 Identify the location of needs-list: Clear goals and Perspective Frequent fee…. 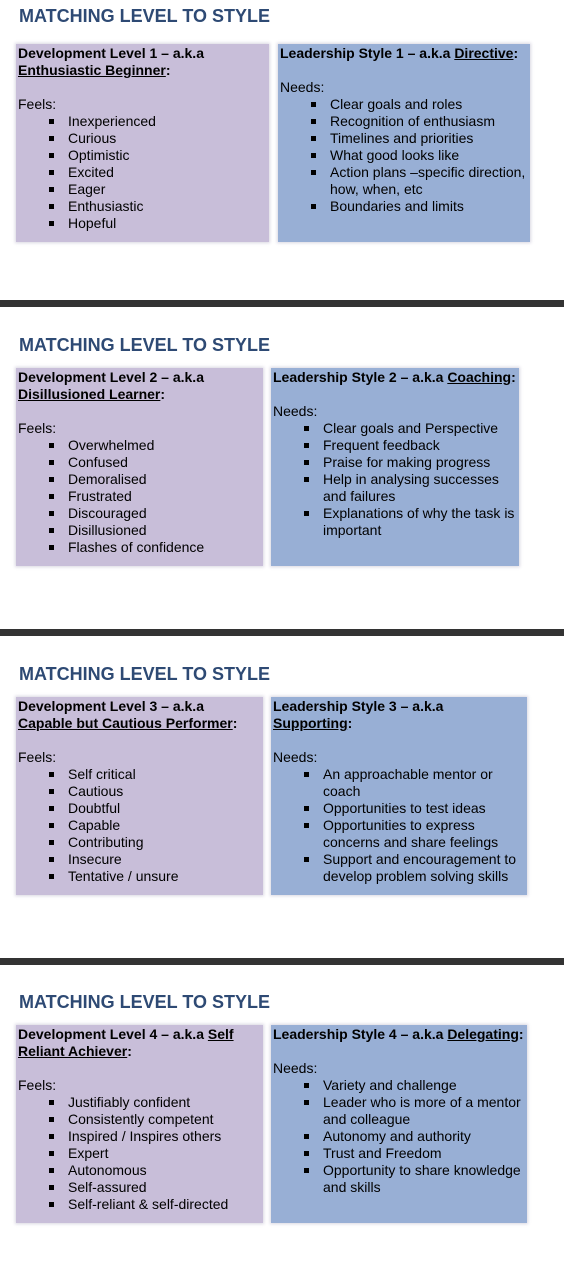
(395, 479).